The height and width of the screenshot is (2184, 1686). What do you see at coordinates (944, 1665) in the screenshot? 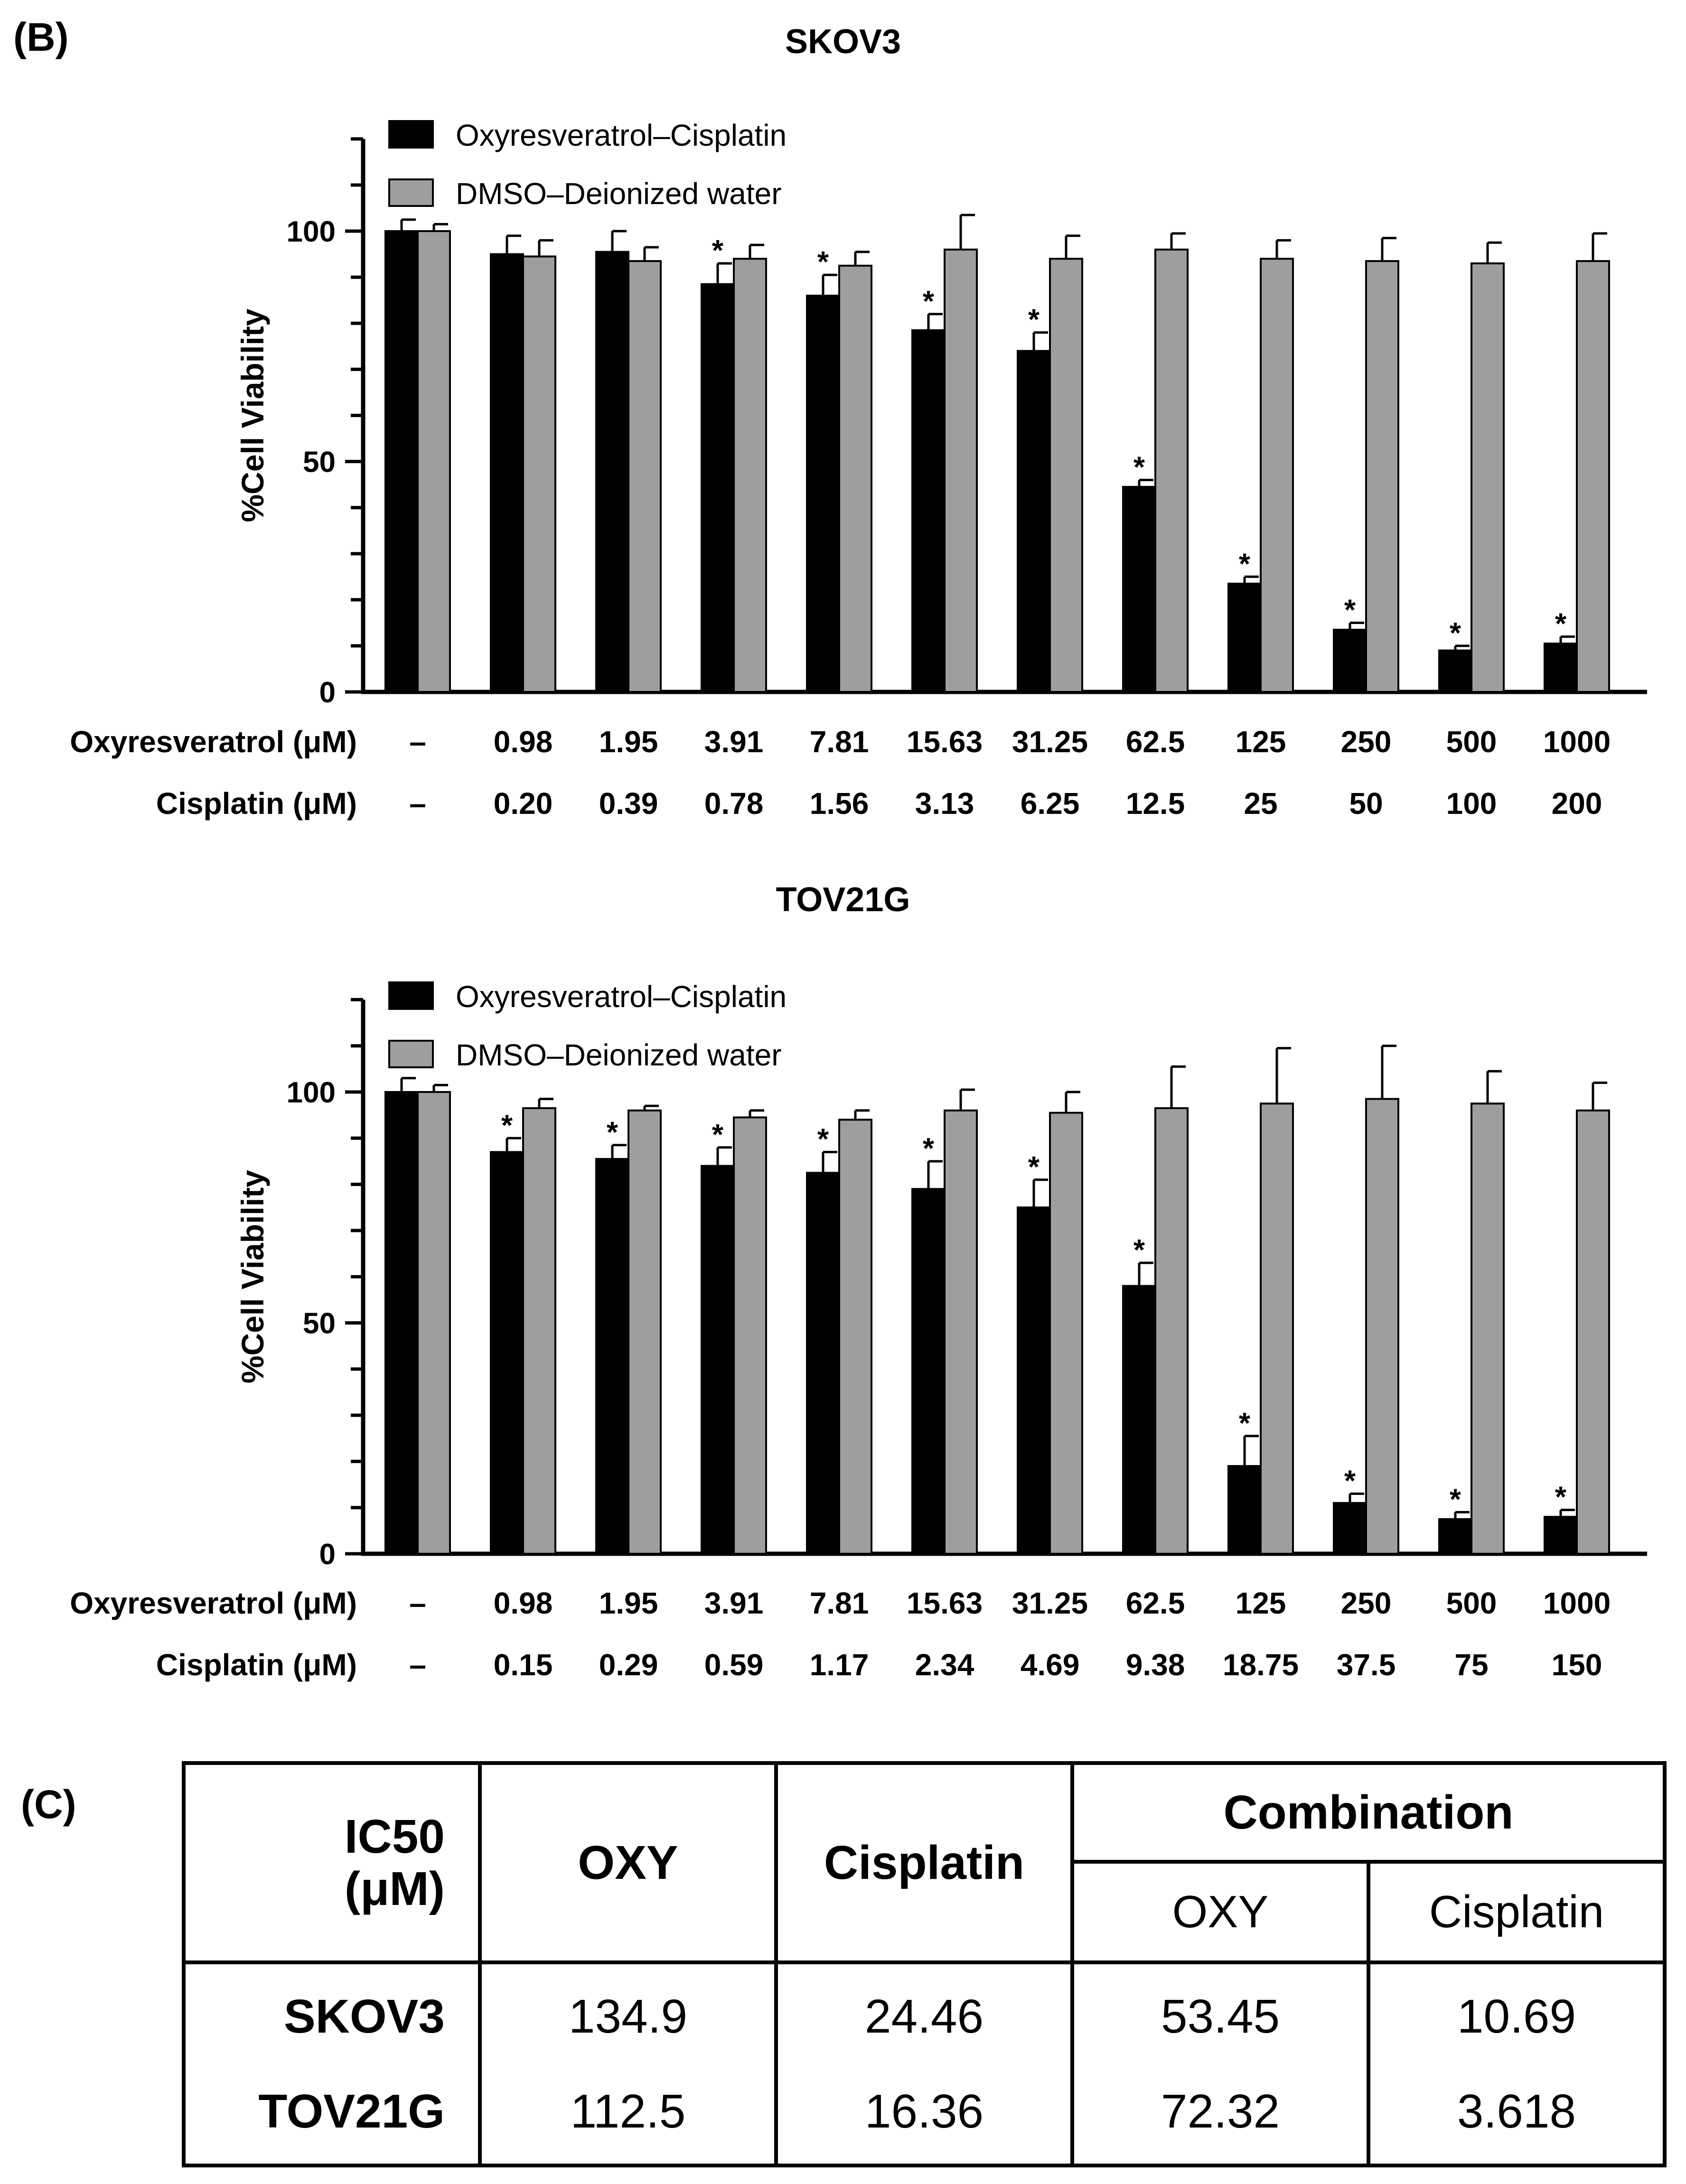
I see `cisplatin-dose-label: 2.34` at bounding box center [944, 1665].